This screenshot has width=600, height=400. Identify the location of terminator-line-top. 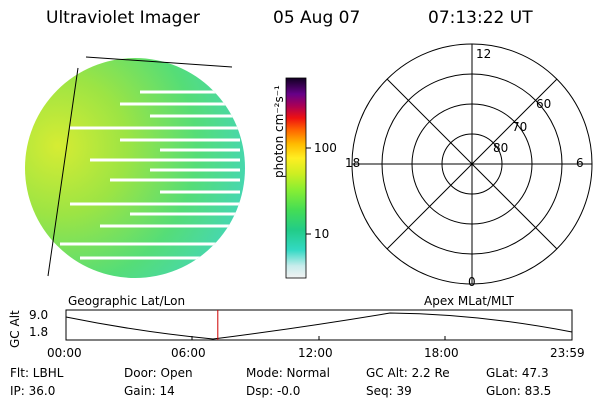
(159, 62).